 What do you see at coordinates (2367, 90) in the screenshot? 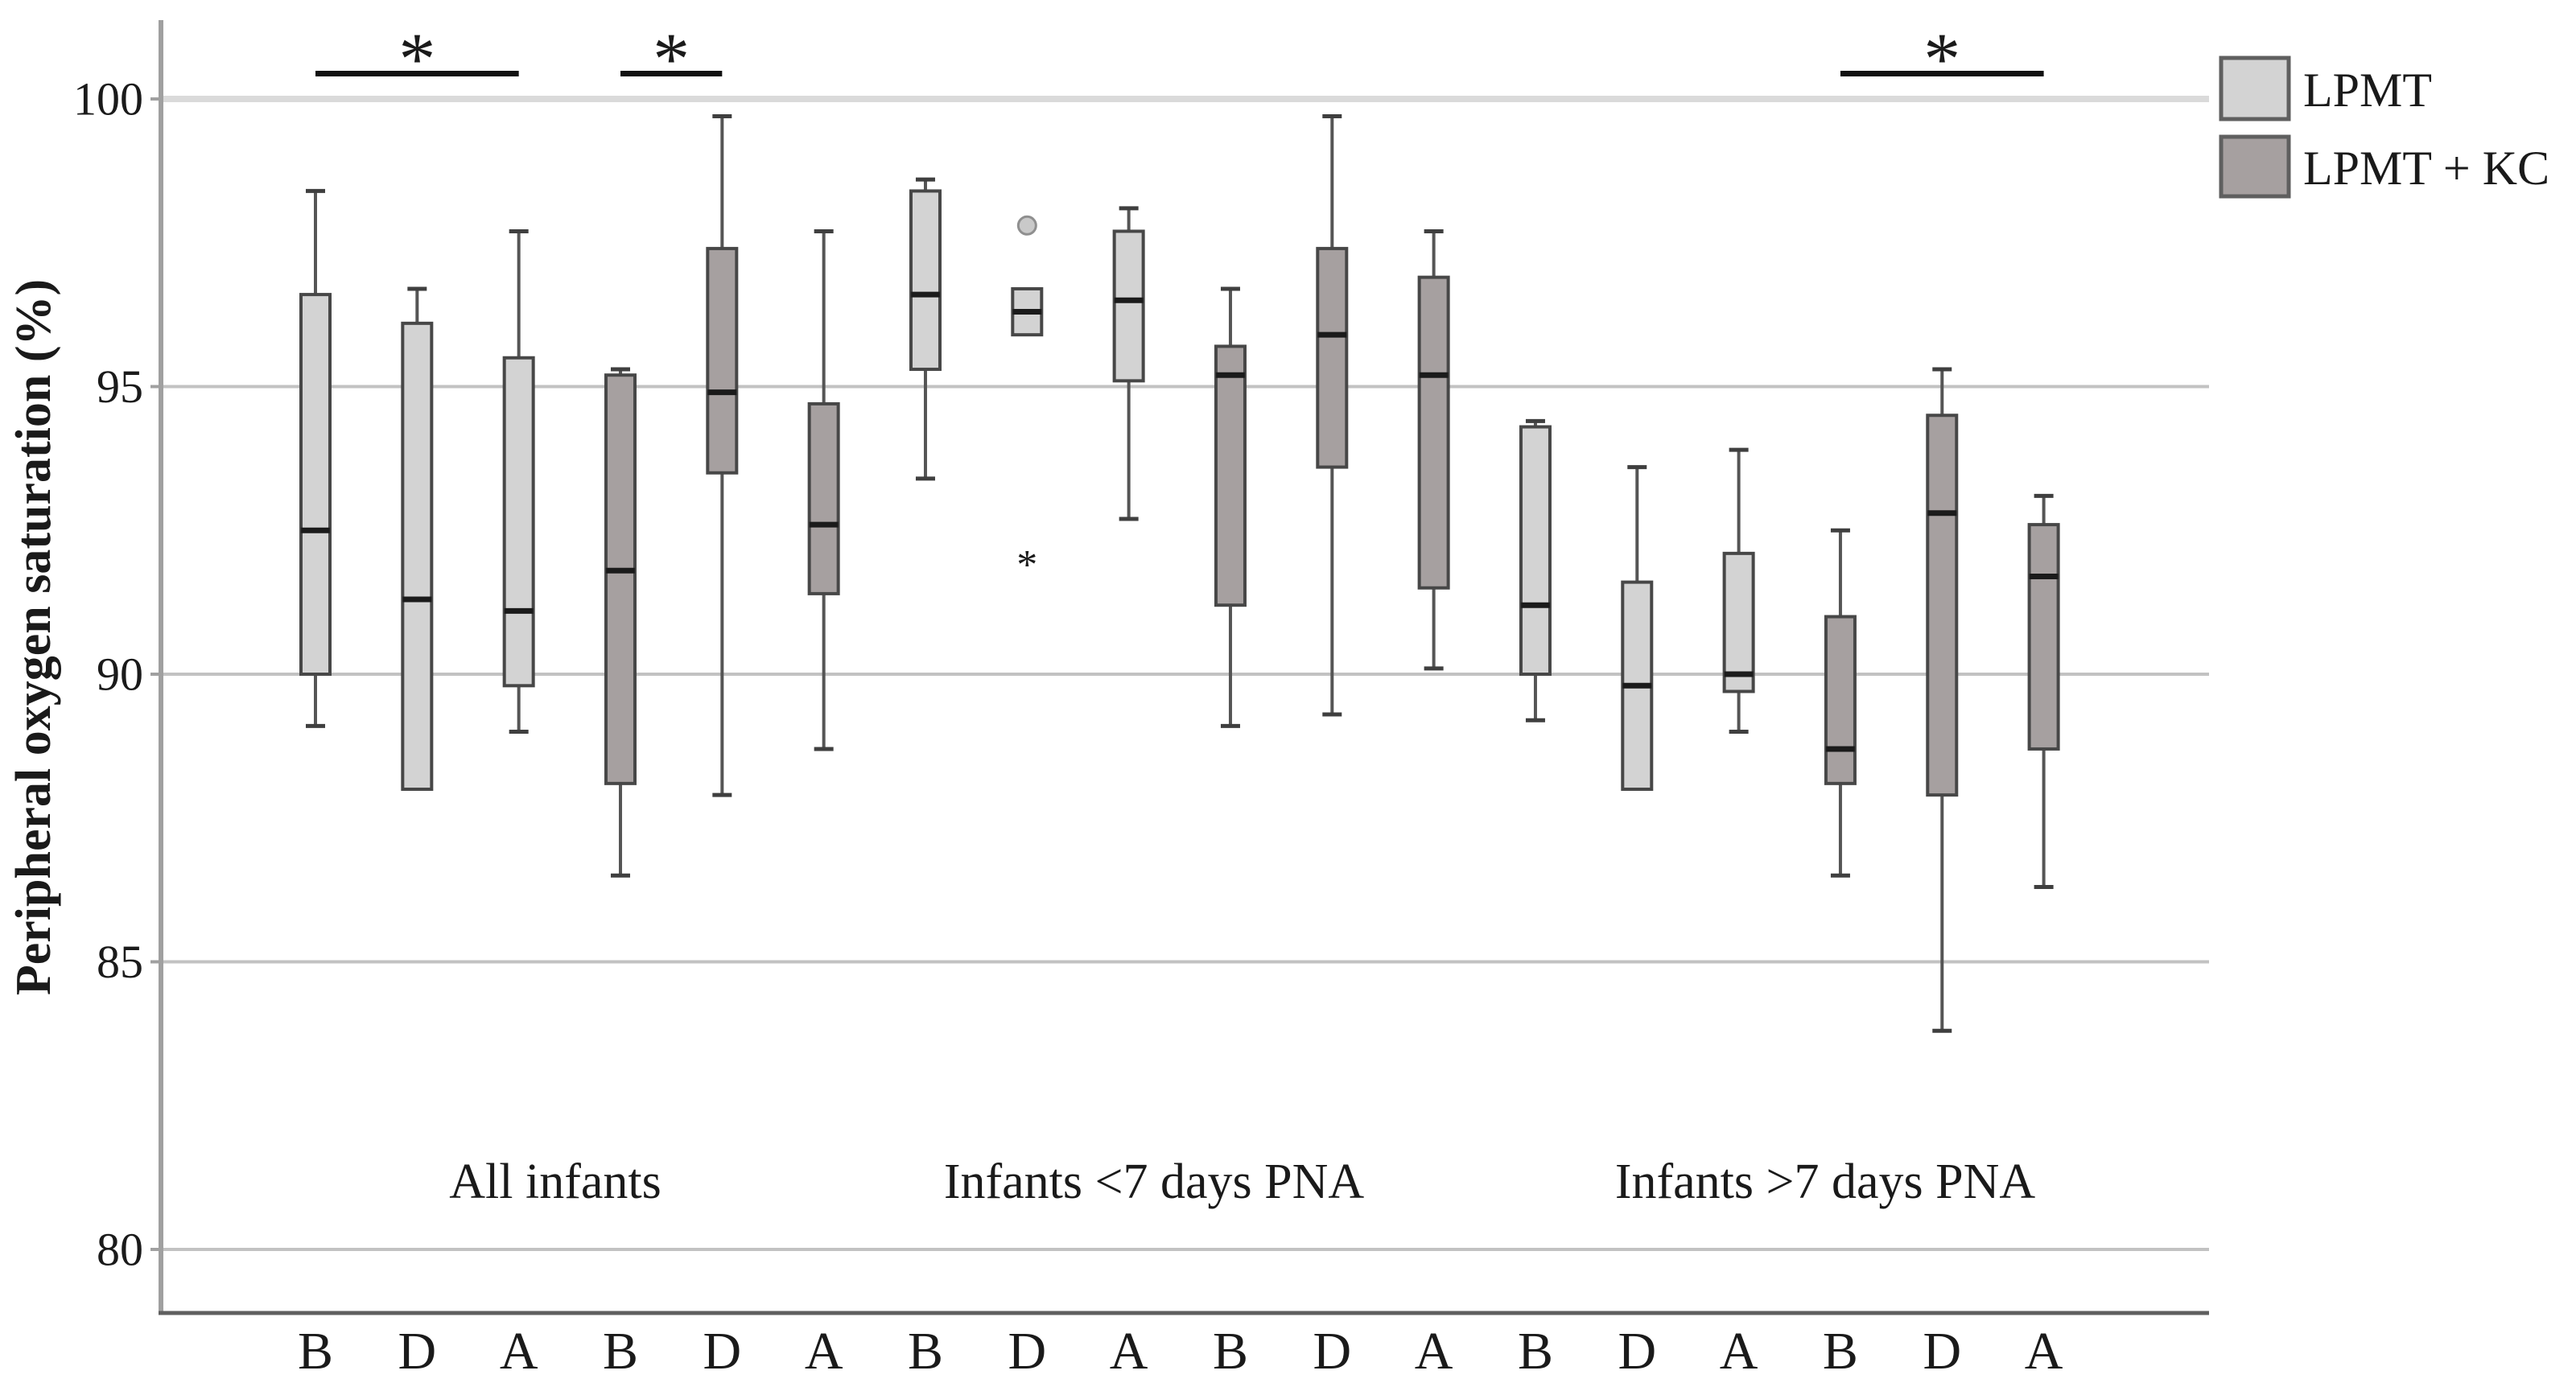
I see `legend-label-lpmt: LPMT` at bounding box center [2367, 90].